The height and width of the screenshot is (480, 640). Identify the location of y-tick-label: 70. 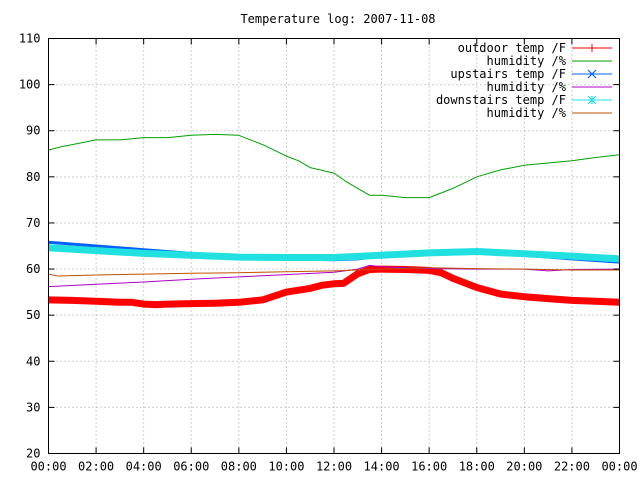
(33, 223).